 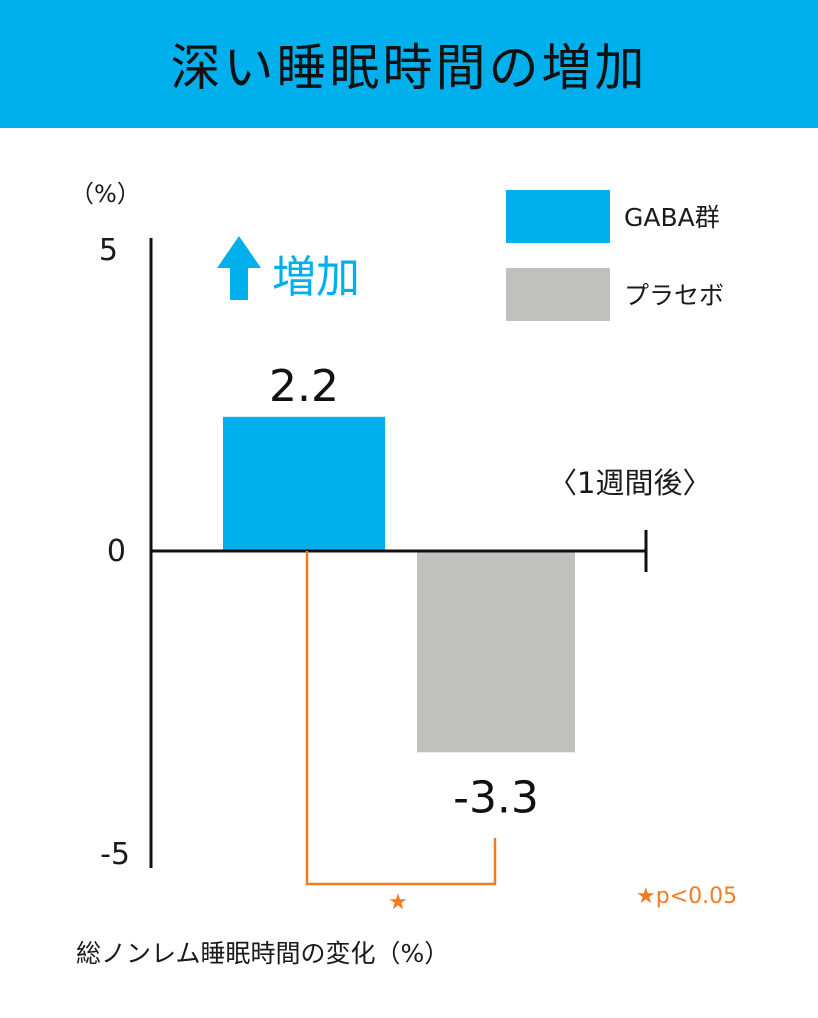 What do you see at coordinates (558, 294) in the screenshot?
I see `legend-swatch-placebo` at bounding box center [558, 294].